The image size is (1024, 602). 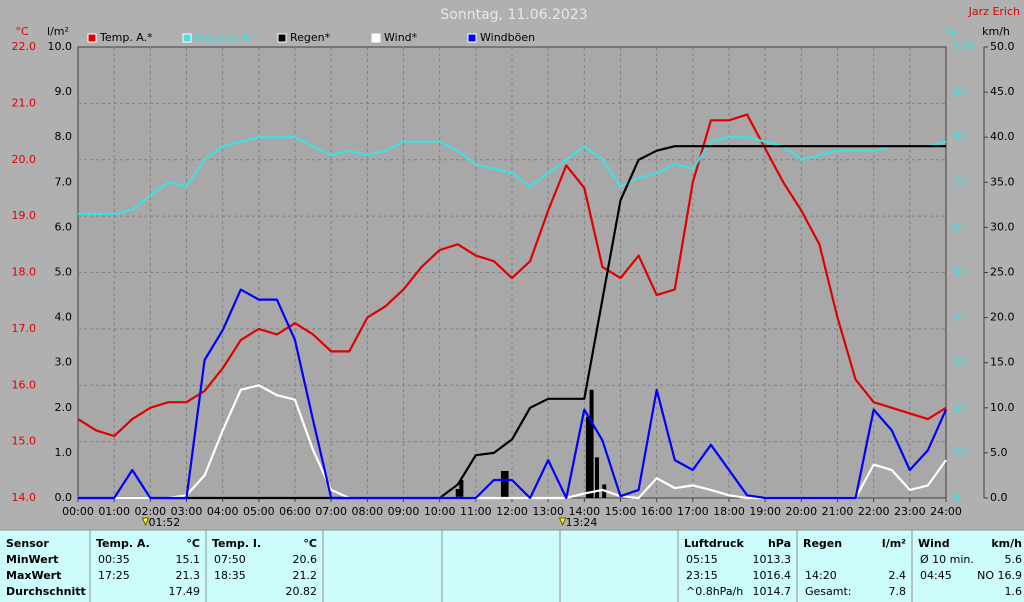 What do you see at coordinates (765, 511) in the screenshot?
I see `x-tick-label: 19:00` at bounding box center [765, 511].